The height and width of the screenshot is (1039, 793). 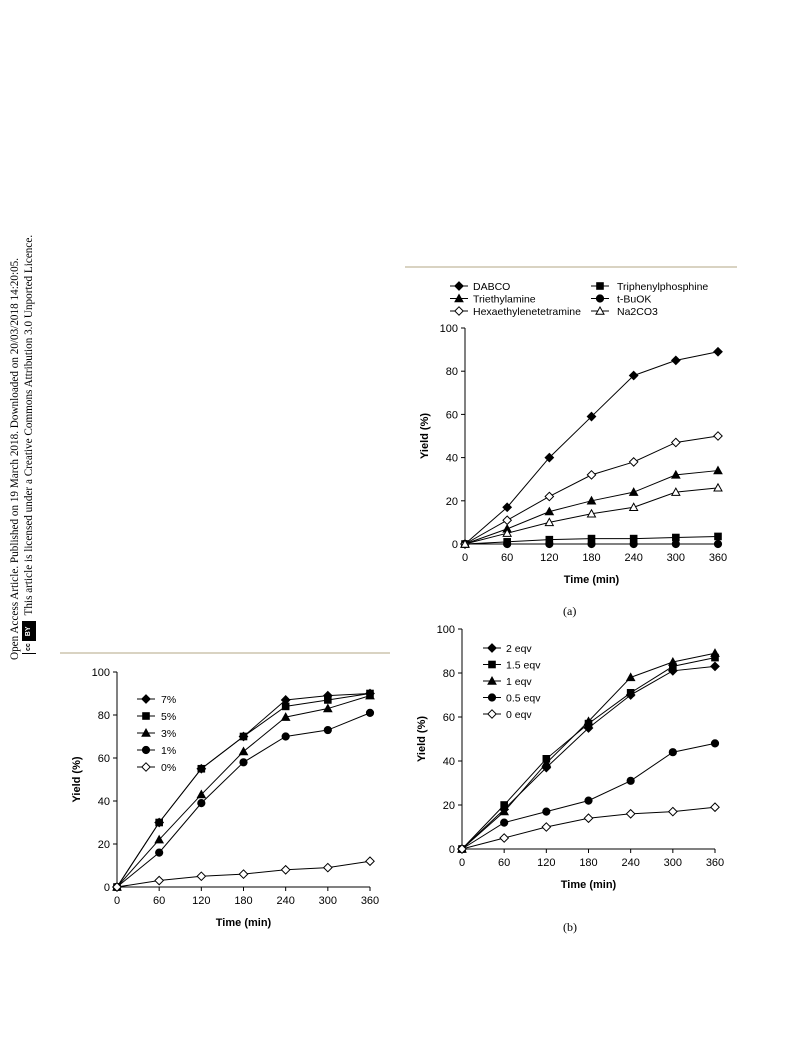 What do you see at coordinates (455, 545) in the screenshot?
I see `chart-a-y-tick-label: 0` at bounding box center [455, 545].